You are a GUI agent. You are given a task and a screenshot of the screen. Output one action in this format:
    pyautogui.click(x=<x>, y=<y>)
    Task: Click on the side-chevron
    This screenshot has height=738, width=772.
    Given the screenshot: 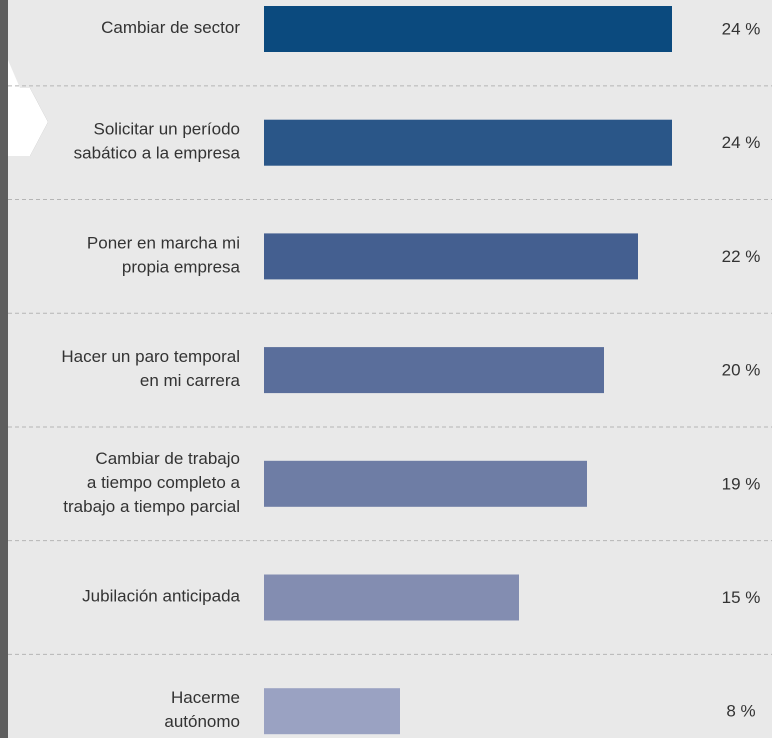 What is the action you would take?
    pyautogui.click(x=28, y=108)
    